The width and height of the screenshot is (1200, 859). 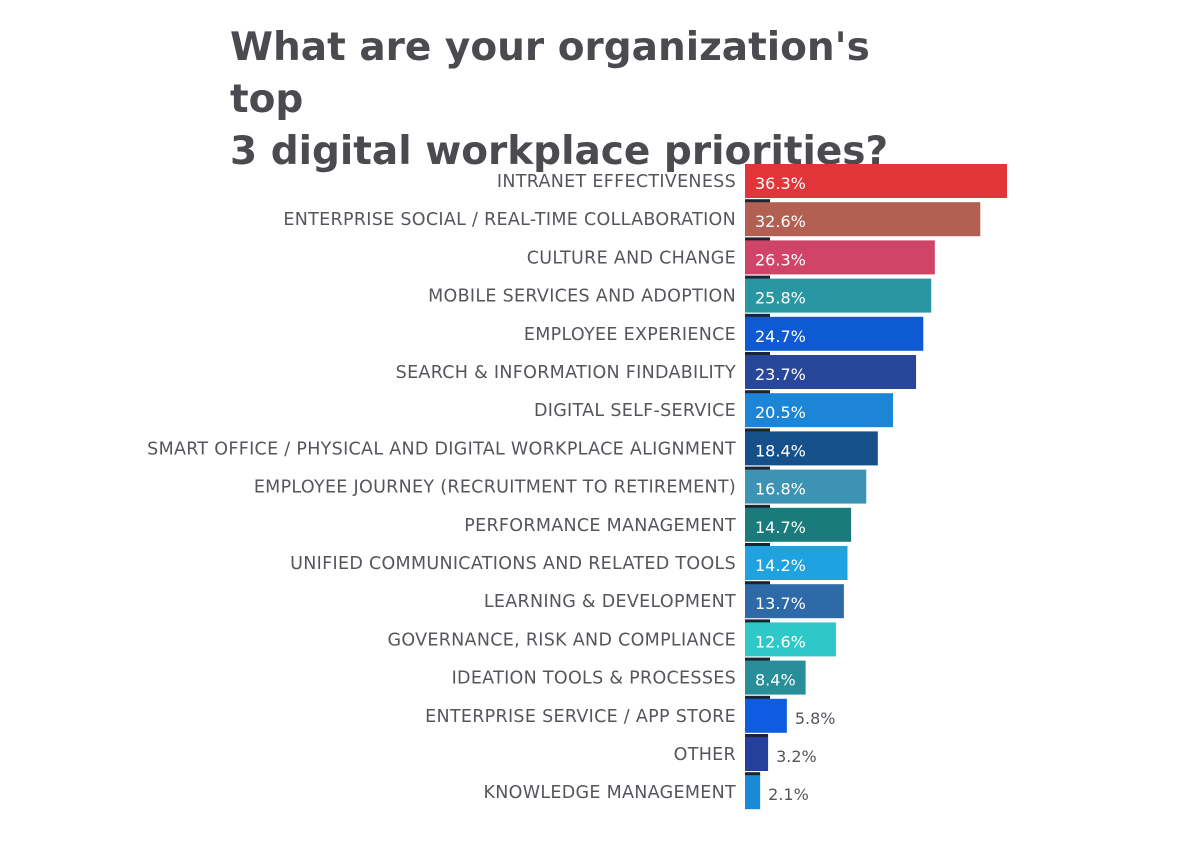 I want to click on category-label: KNOWLEDGE MANAGEMENT, so click(x=610, y=793).